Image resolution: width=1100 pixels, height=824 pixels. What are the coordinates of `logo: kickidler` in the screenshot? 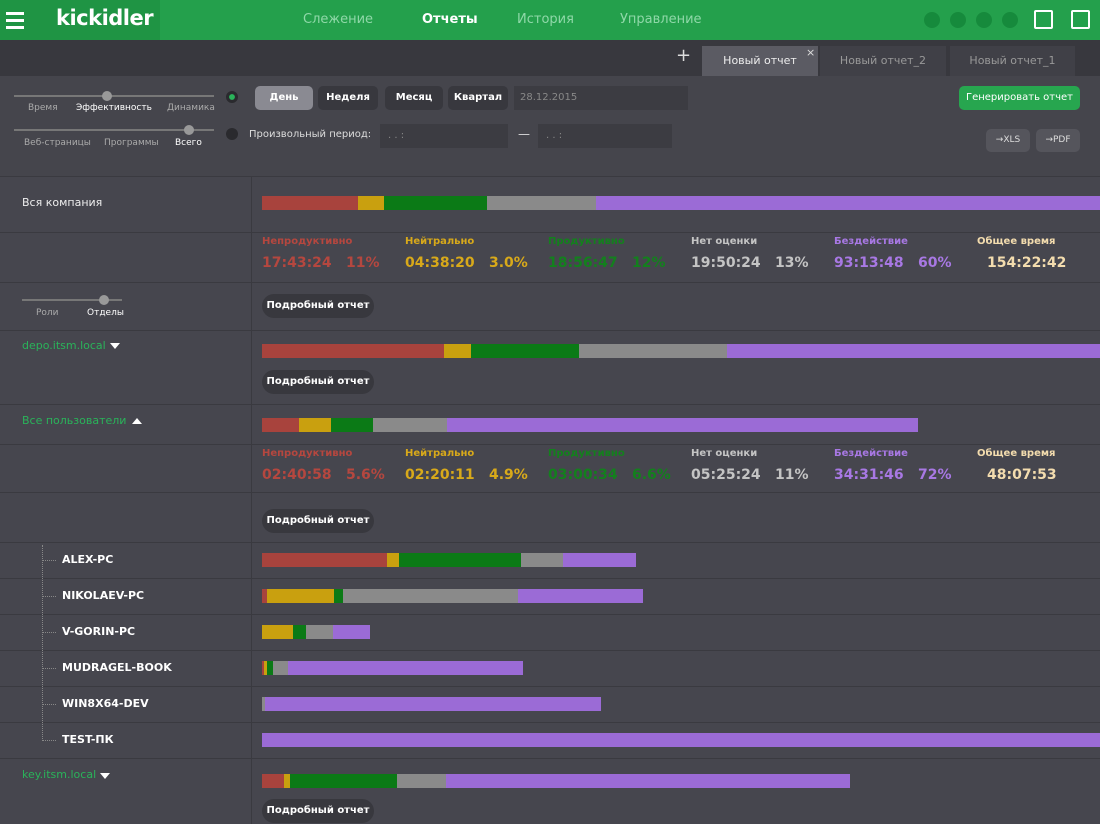 It's located at (105, 18).